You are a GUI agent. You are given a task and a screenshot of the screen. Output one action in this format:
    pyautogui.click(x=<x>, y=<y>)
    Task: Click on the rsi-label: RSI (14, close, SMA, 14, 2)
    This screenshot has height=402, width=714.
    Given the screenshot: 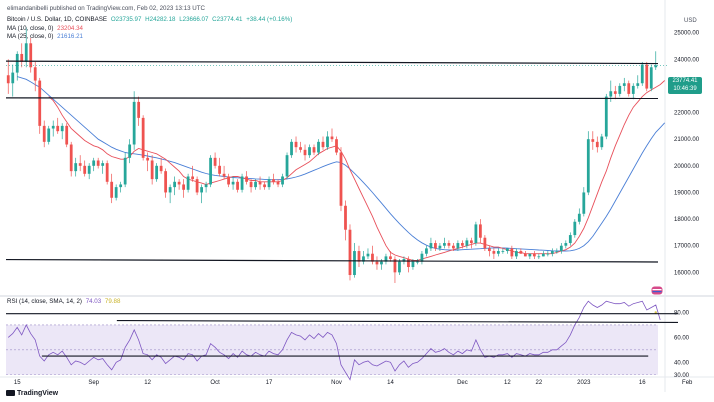 What is the action you would take?
    pyautogui.click(x=44, y=301)
    